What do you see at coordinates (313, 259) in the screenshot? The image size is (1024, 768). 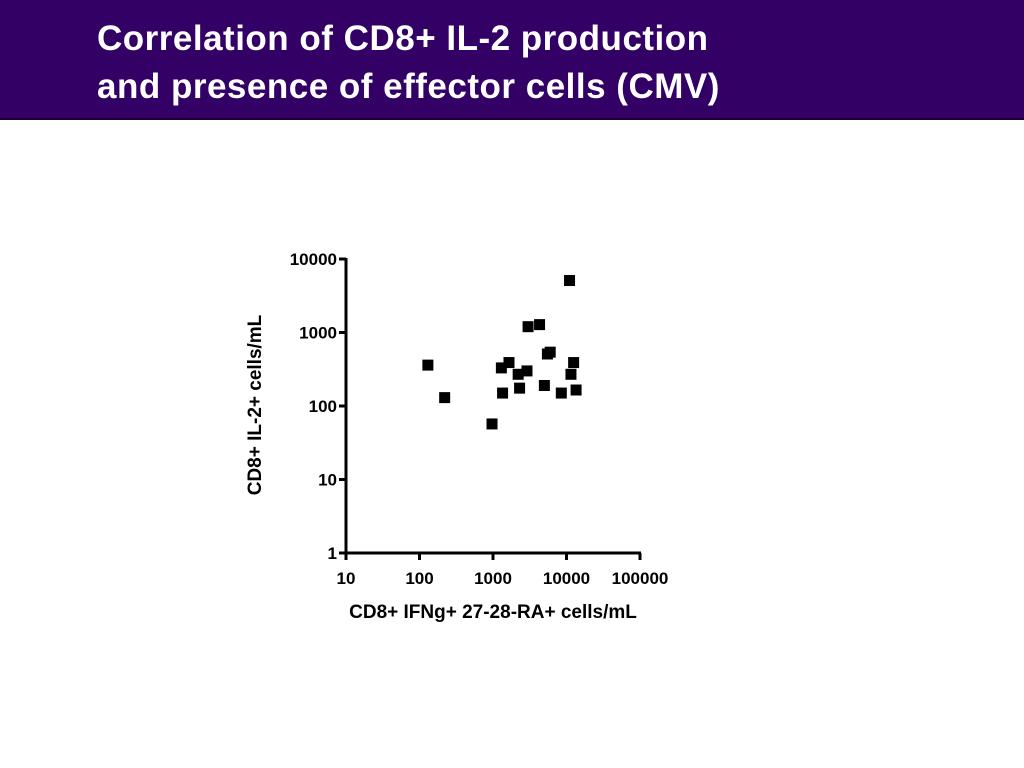 I see `y-tick-label: 10000` at bounding box center [313, 259].